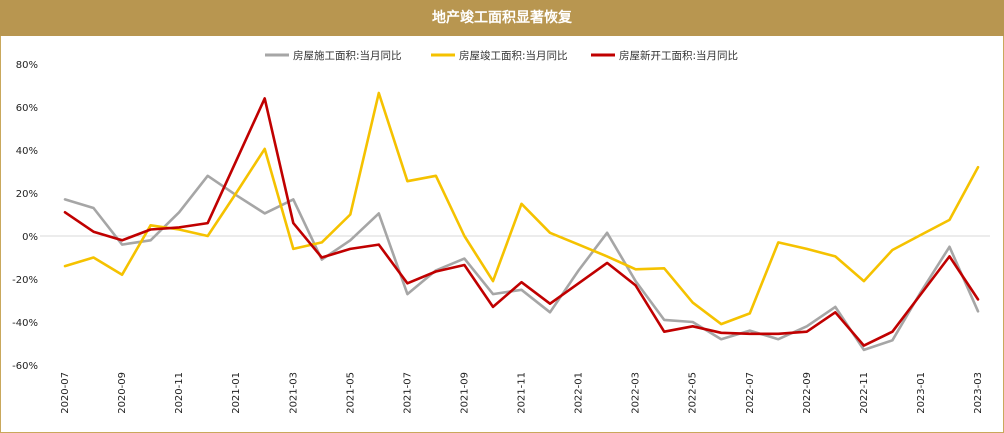  What do you see at coordinates (807, 393) in the screenshot?
I see `x-tick-label: 2022-09` at bounding box center [807, 393].